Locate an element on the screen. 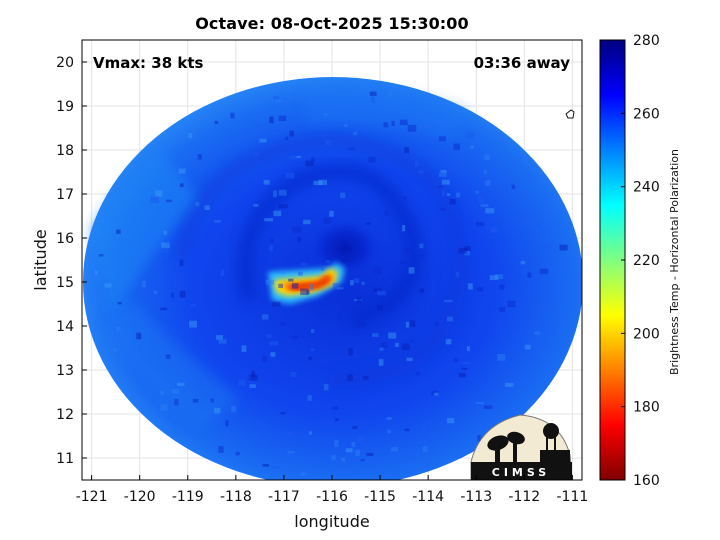 Image resolution: width=720 pixels, height=540 pixels. colorbar-tick-label: 220 is located at coordinates (646, 261).